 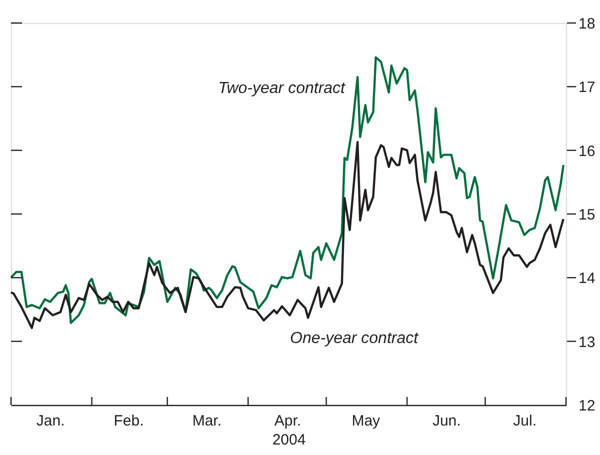 What do you see at coordinates (289, 440) in the screenshot?
I see `x-axis-title: 2004` at bounding box center [289, 440].